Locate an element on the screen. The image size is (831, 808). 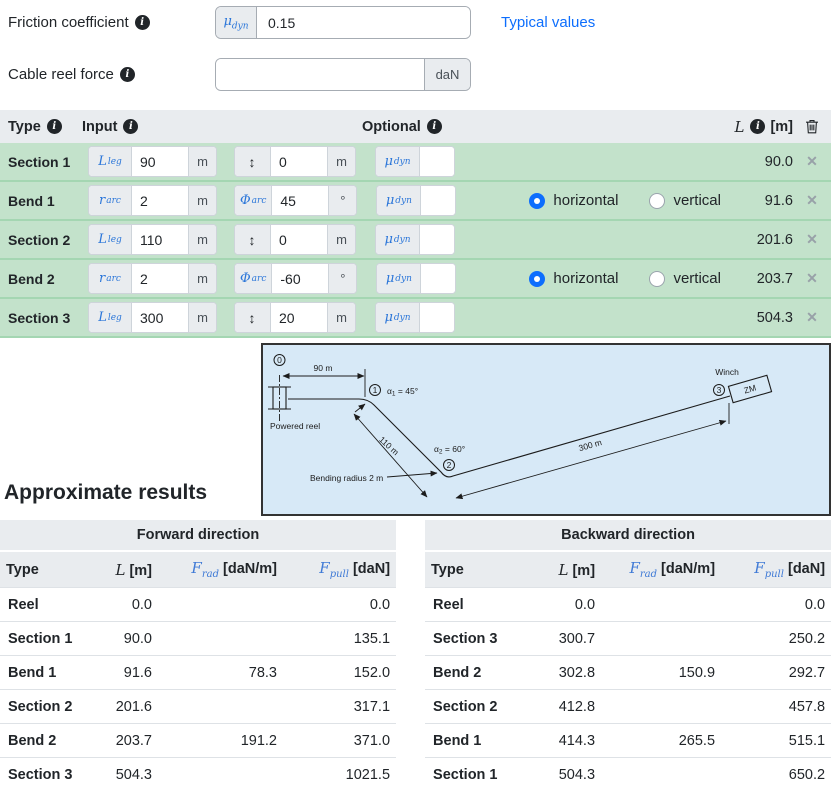
table-row: Section 2 412.8 457.8 is located at coordinates (628, 706).